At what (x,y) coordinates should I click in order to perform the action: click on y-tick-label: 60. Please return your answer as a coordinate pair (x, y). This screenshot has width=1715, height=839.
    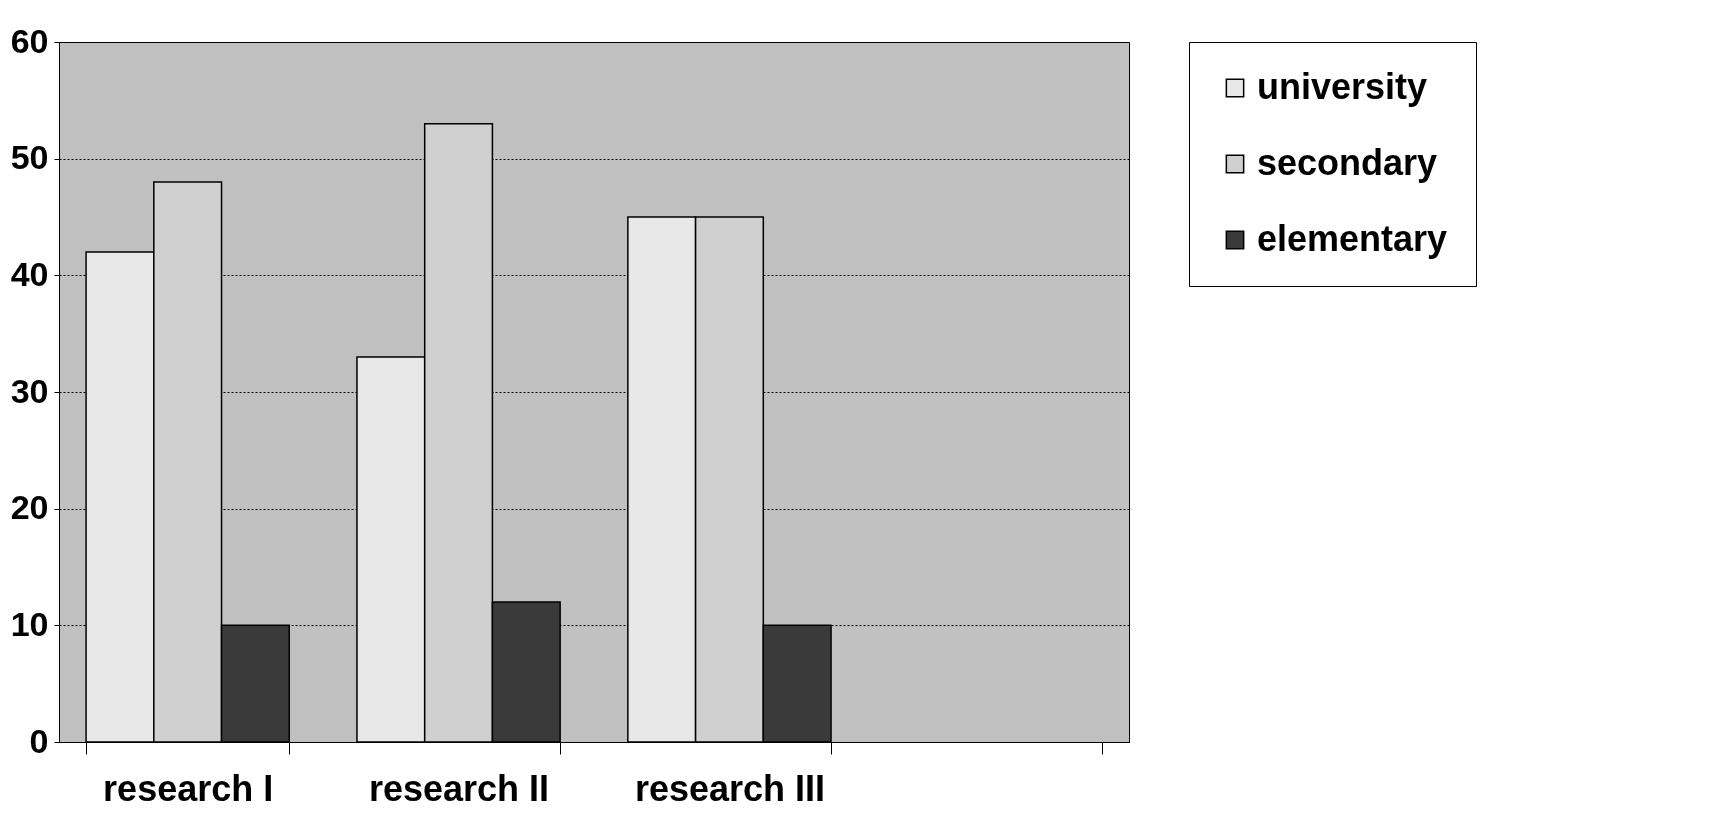
    Looking at the image, I should click on (29, 40).